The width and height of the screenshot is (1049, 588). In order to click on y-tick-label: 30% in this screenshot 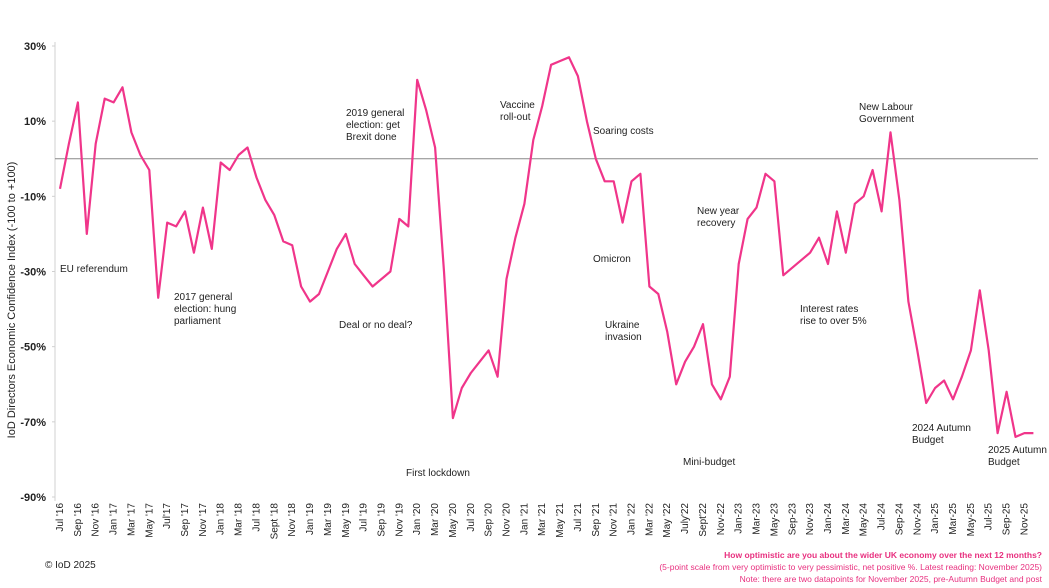, I will do `click(35, 47)`.